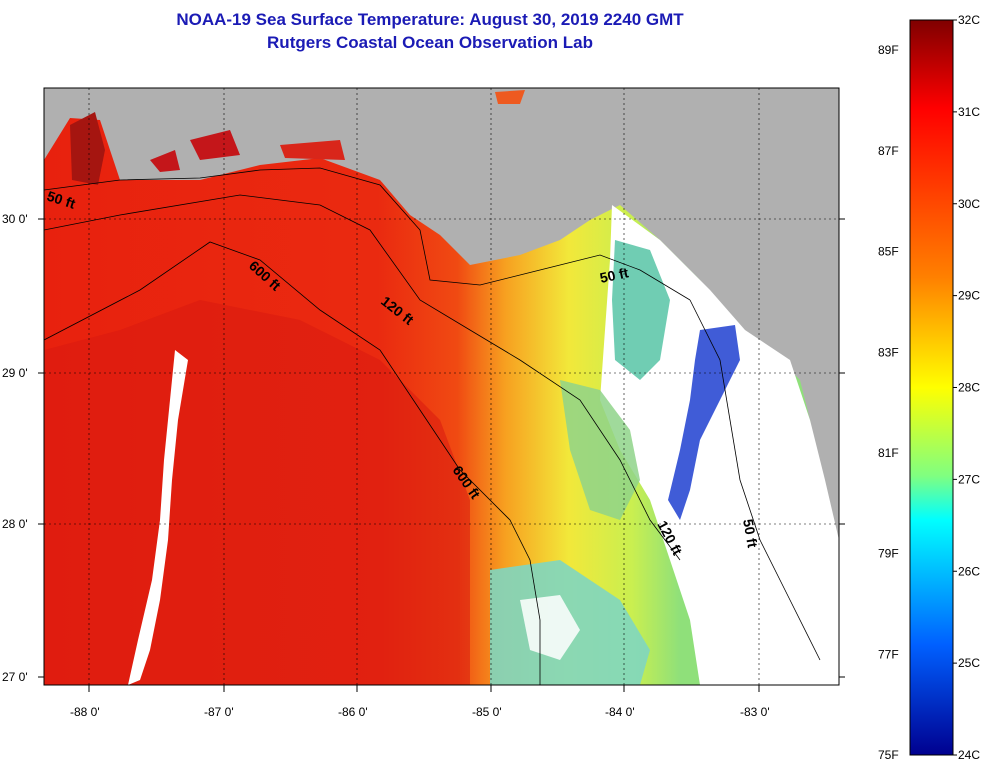 The height and width of the screenshot is (770, 992). I want to click on colorbar-celsius-label: 32C, so click(969, 20).